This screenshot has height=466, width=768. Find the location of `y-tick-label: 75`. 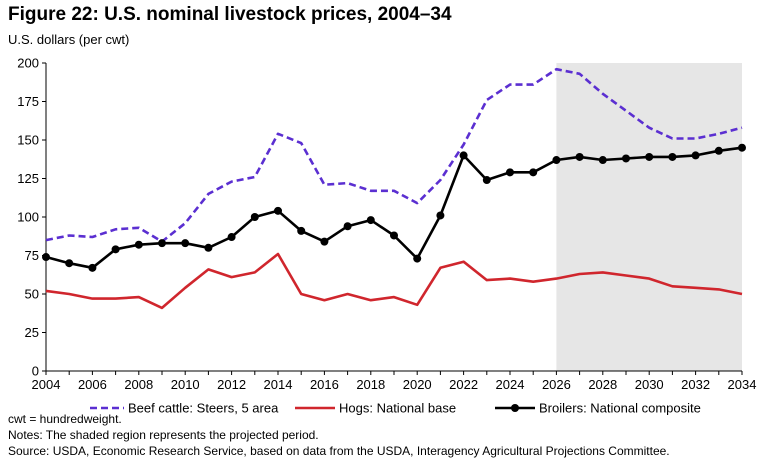

y-tick-label: 75 is located at coordinates (32, 255).